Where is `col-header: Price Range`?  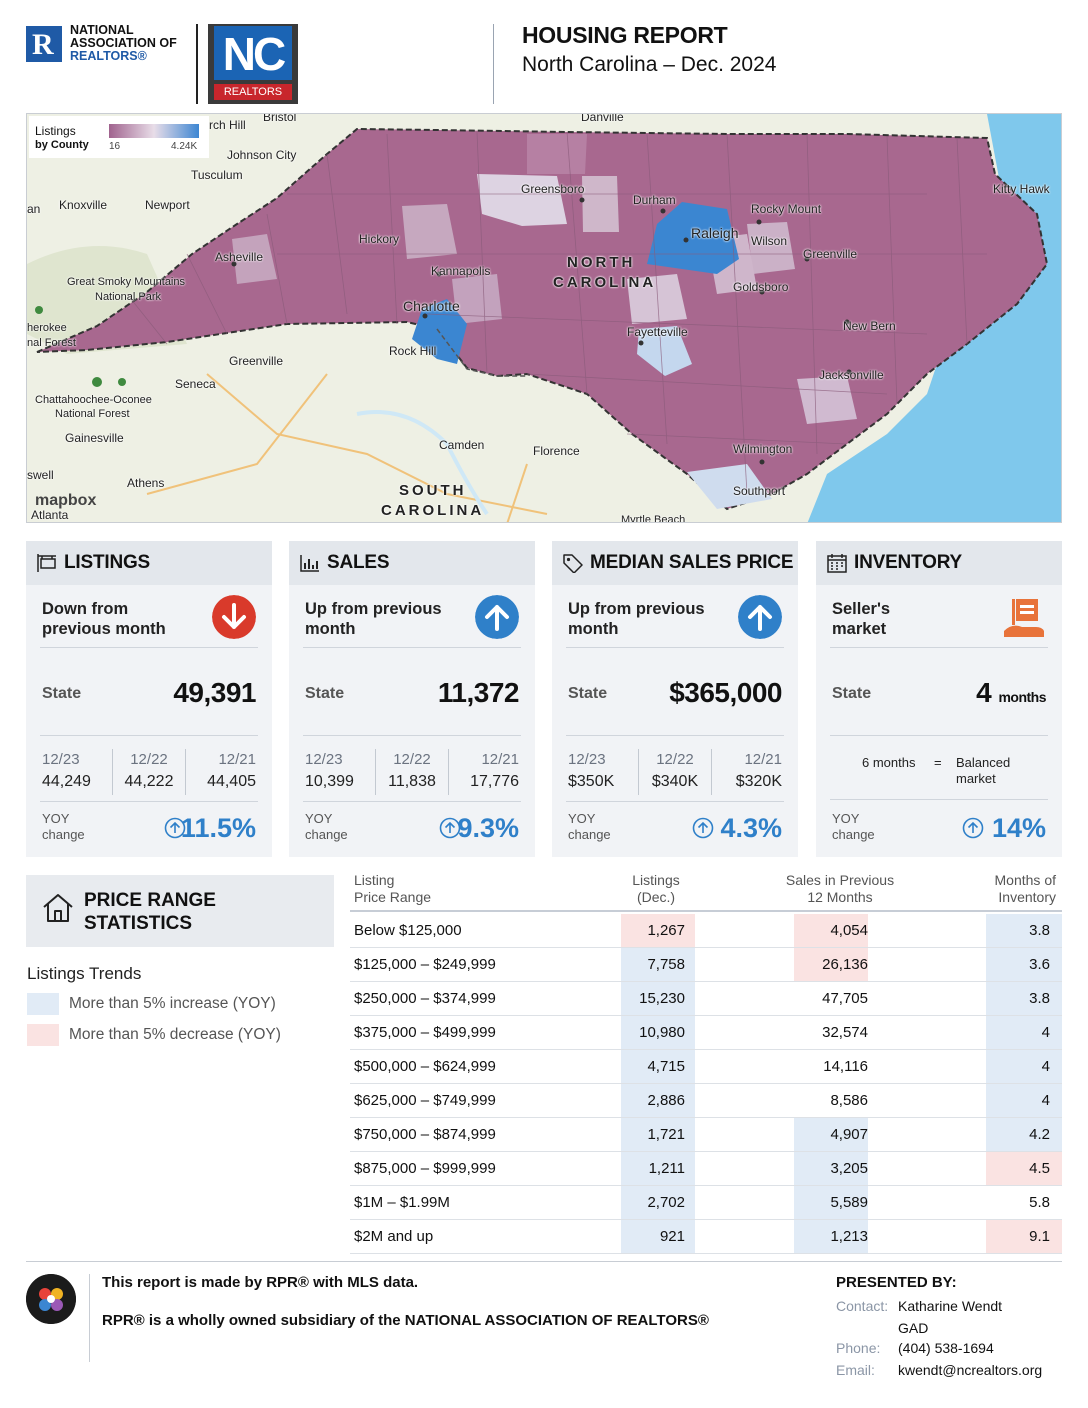 col-header: Price Range is located at coordinates (393, 897).